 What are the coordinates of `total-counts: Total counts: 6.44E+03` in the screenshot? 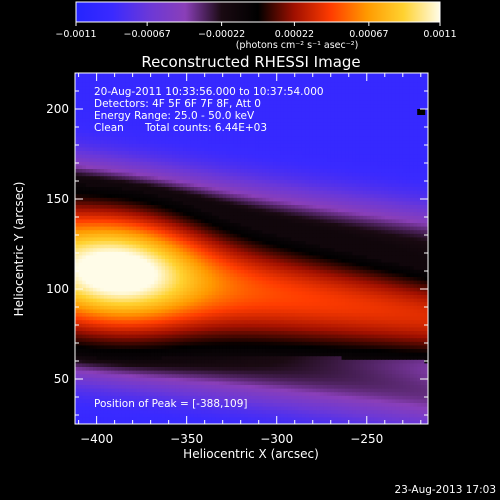 It's located at (205, 128).